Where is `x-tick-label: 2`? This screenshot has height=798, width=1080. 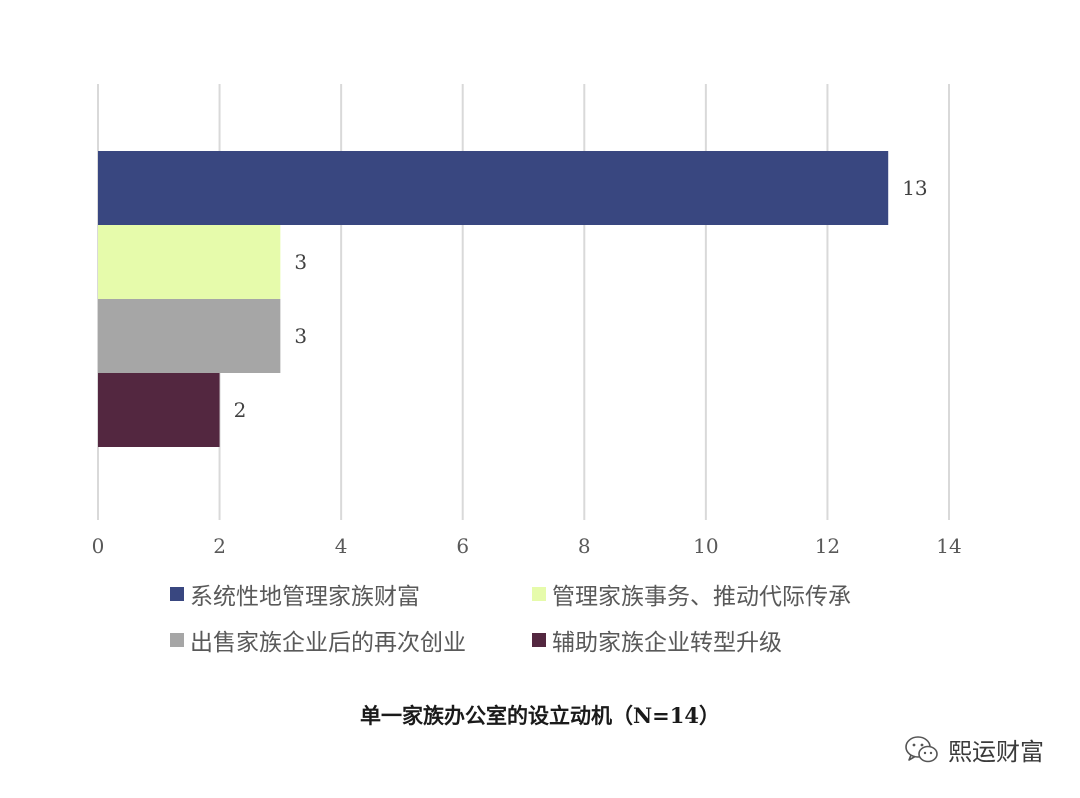 x-tick-label: 2 is located at coordinates (219, 546).